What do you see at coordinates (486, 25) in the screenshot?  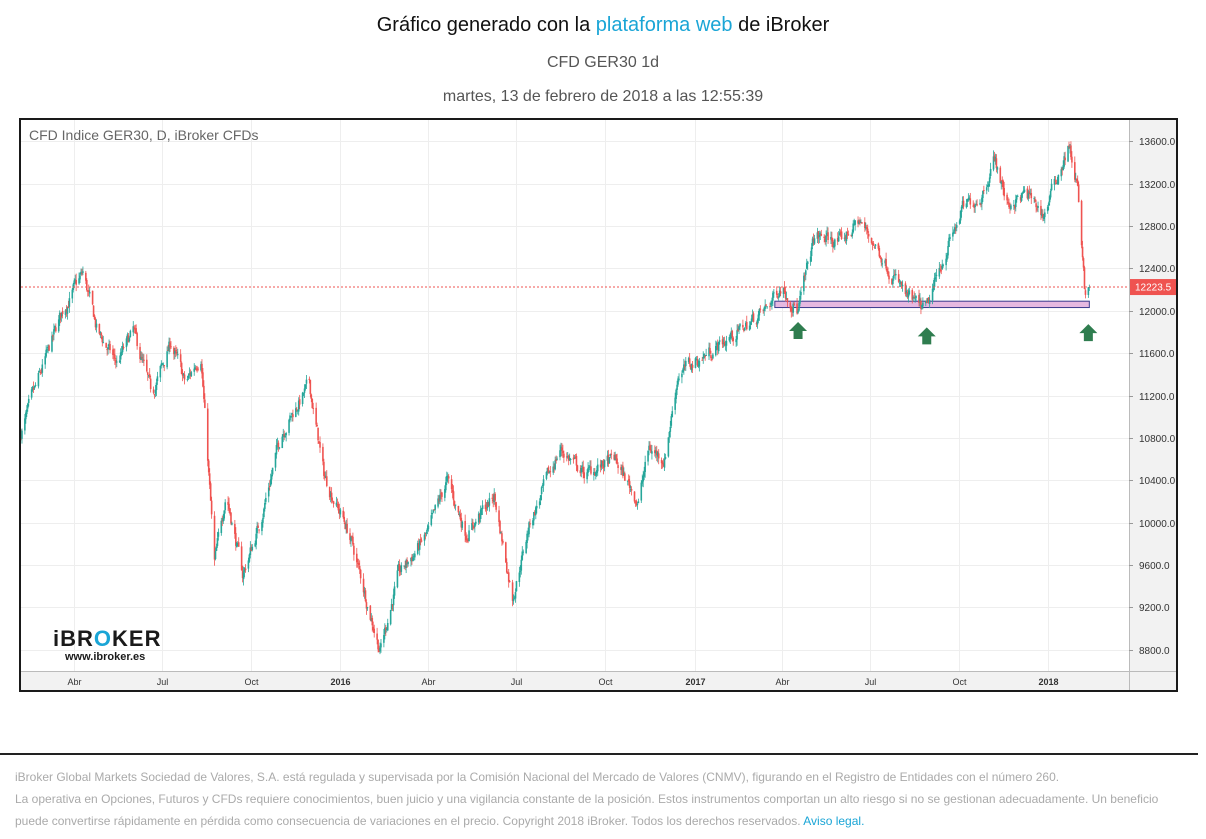 I see `title-prefix: Gráfico generado con la` at bounding box center [486, 25].